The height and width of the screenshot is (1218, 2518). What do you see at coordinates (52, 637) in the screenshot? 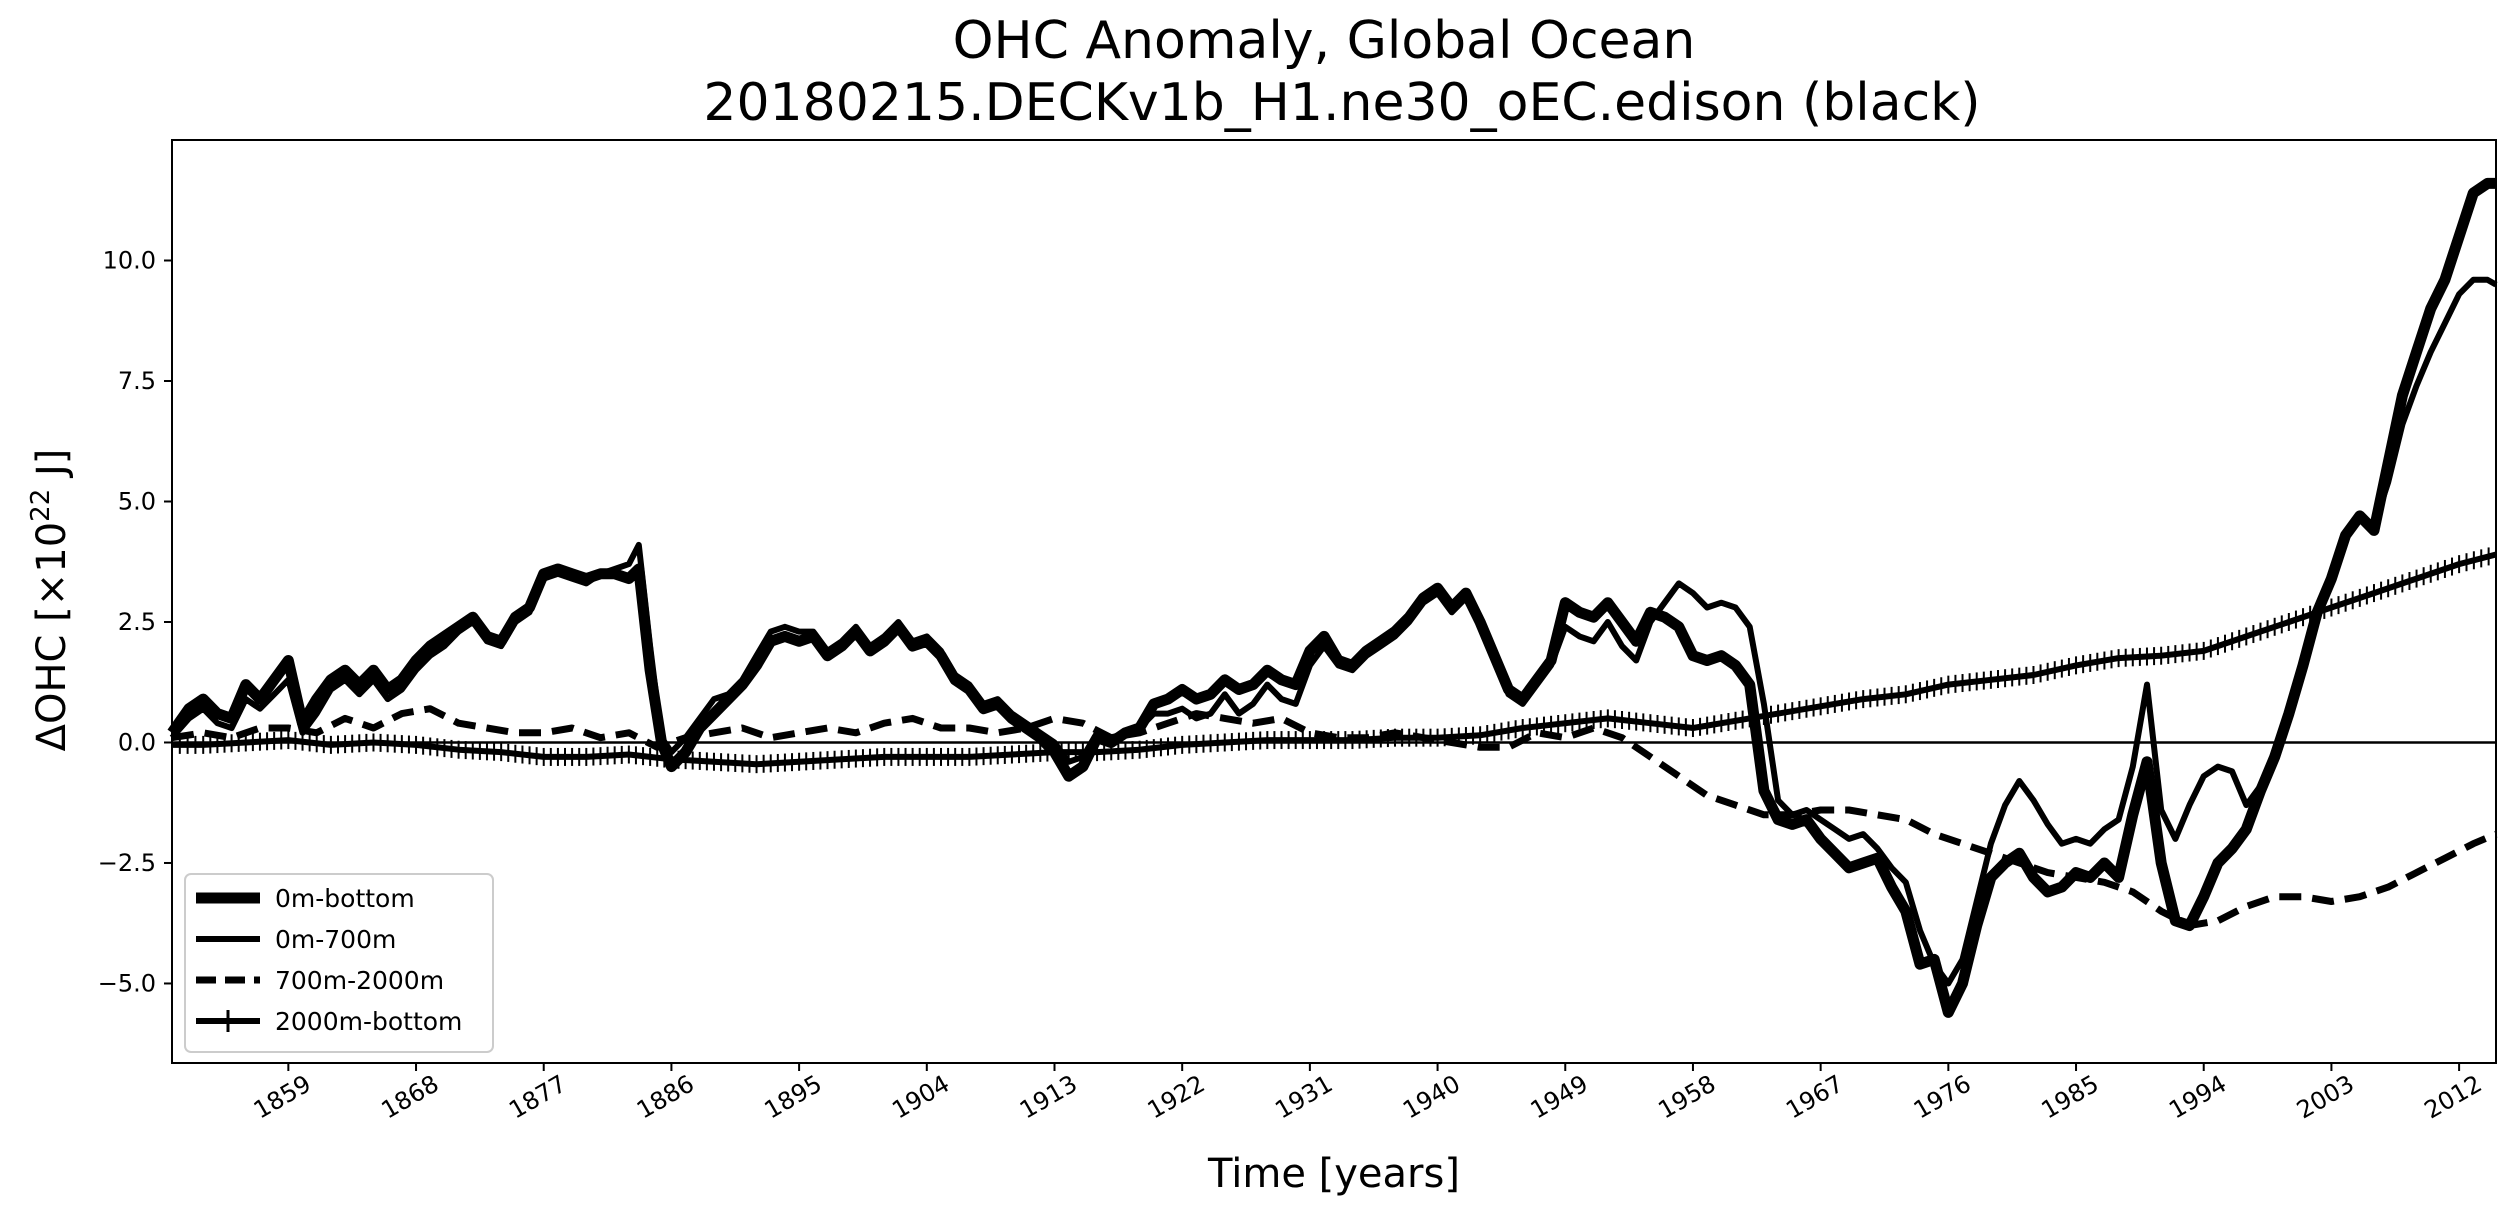
I see `y-axis-label-main: ΔOHC [×10` at bounding box center [52, 637].